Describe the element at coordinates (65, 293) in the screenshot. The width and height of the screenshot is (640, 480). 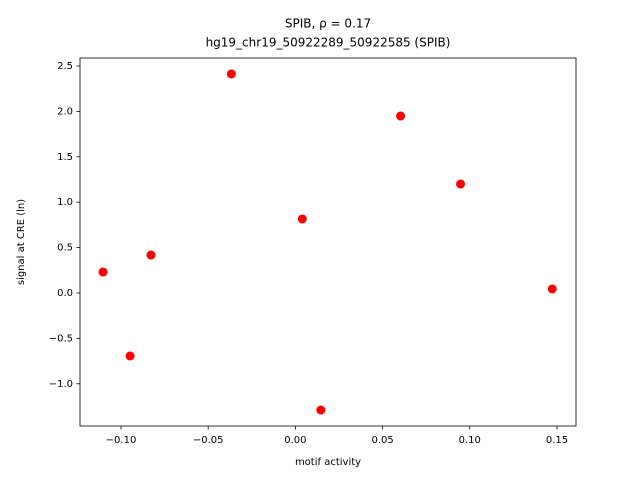
I see `y-tick-label: 0.0` at that location.